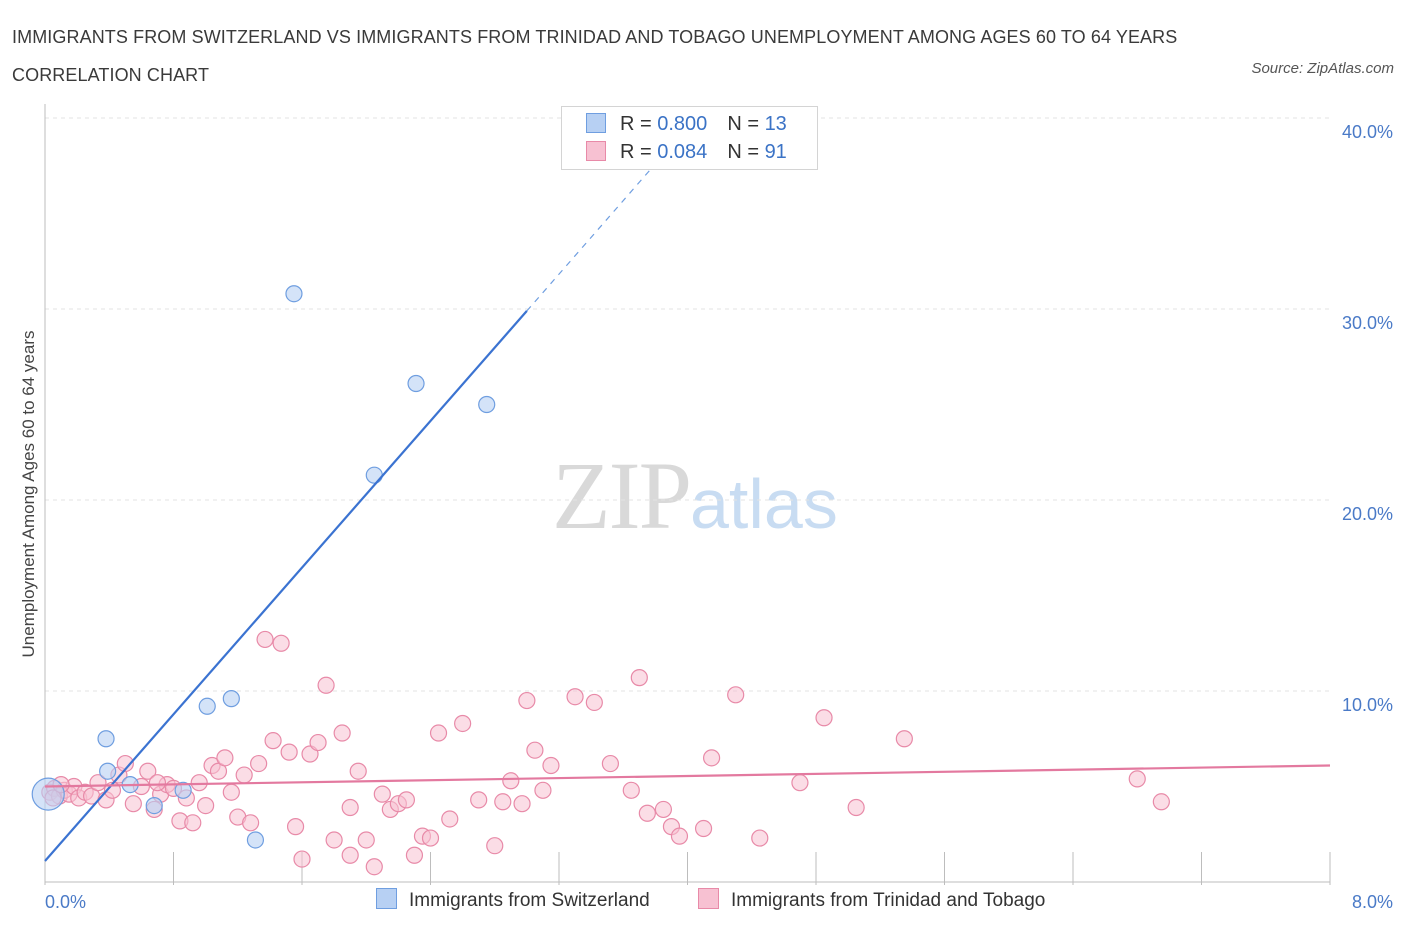  I want to click on legend-n-value: 13, so click(775, 124).